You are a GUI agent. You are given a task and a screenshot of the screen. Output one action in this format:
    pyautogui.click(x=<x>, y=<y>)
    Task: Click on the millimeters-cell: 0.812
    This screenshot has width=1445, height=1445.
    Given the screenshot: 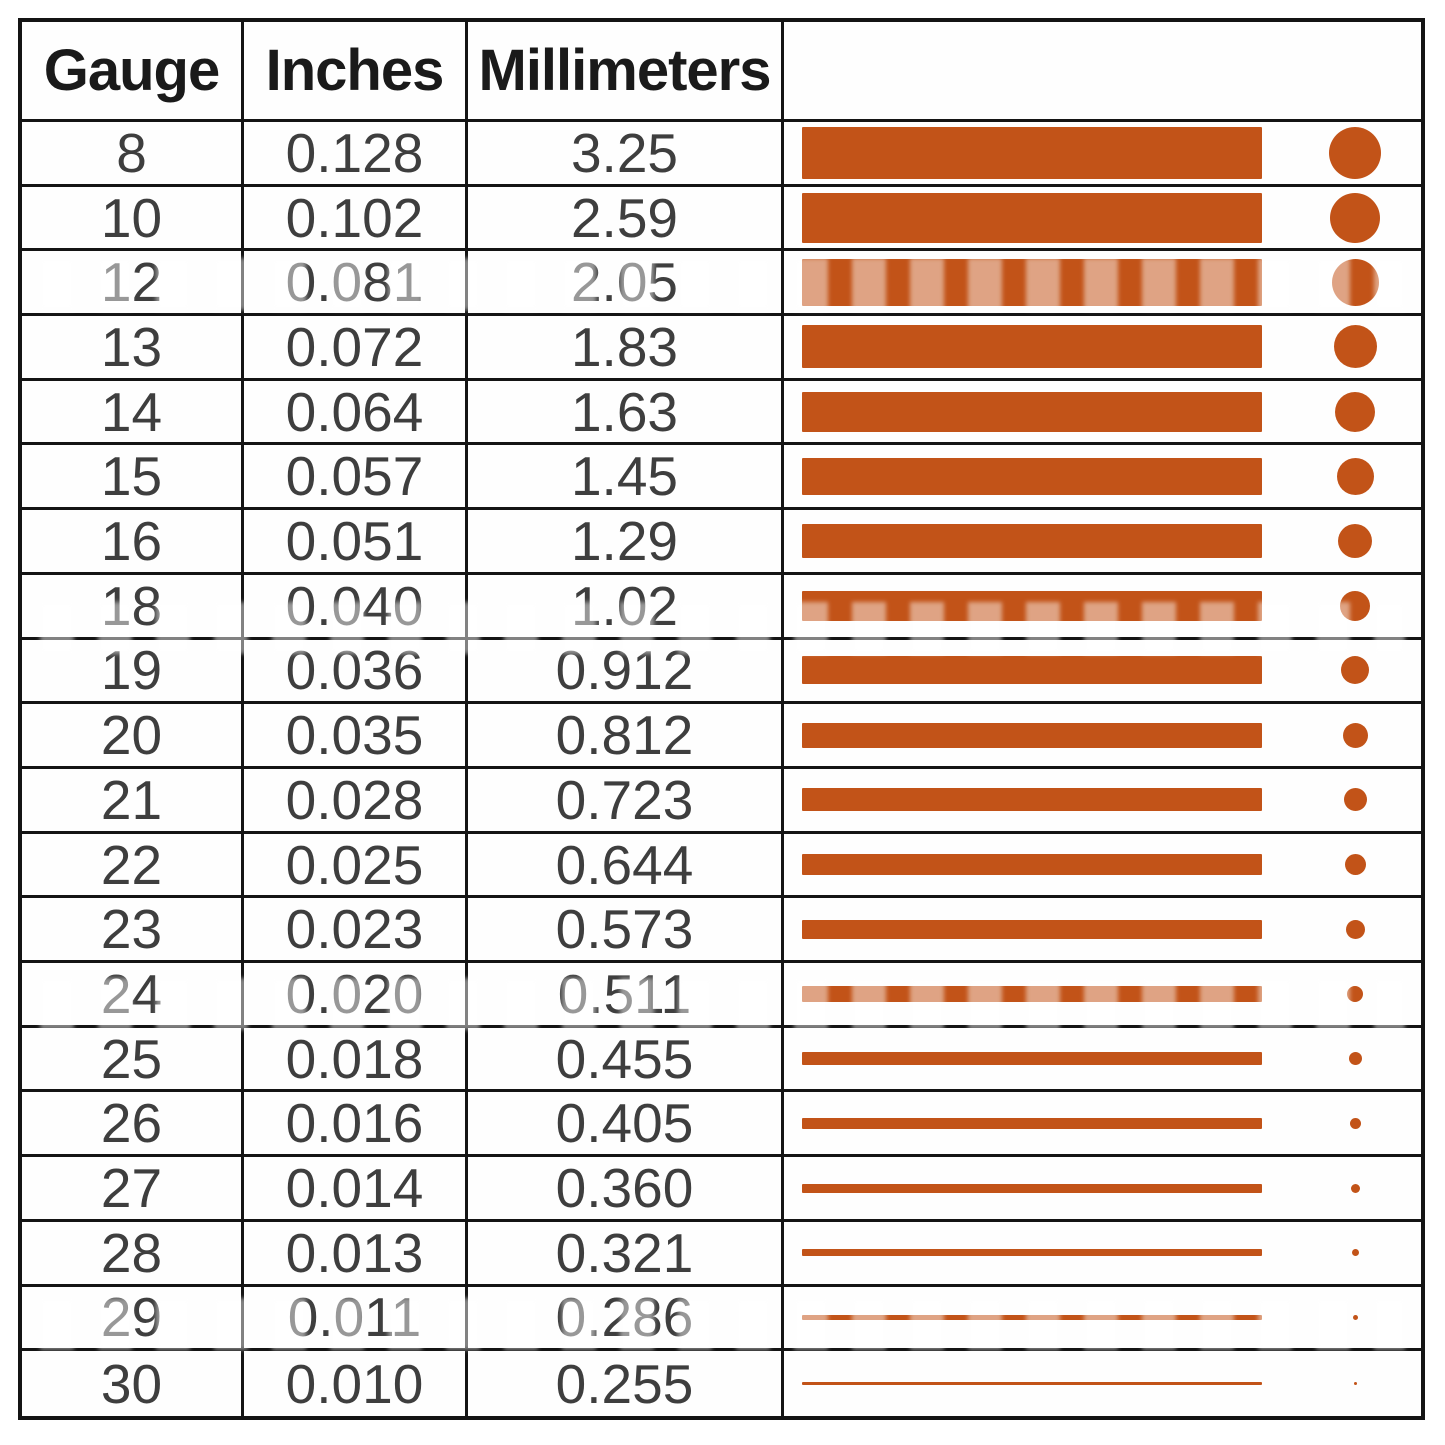 What is the action you would take?
    pyautogui.click(x=626, y=736)
    